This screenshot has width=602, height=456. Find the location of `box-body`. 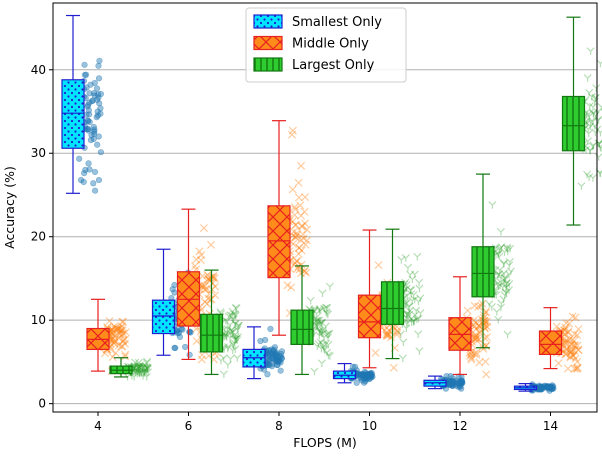

box-body is located at coordinates (550, 343).